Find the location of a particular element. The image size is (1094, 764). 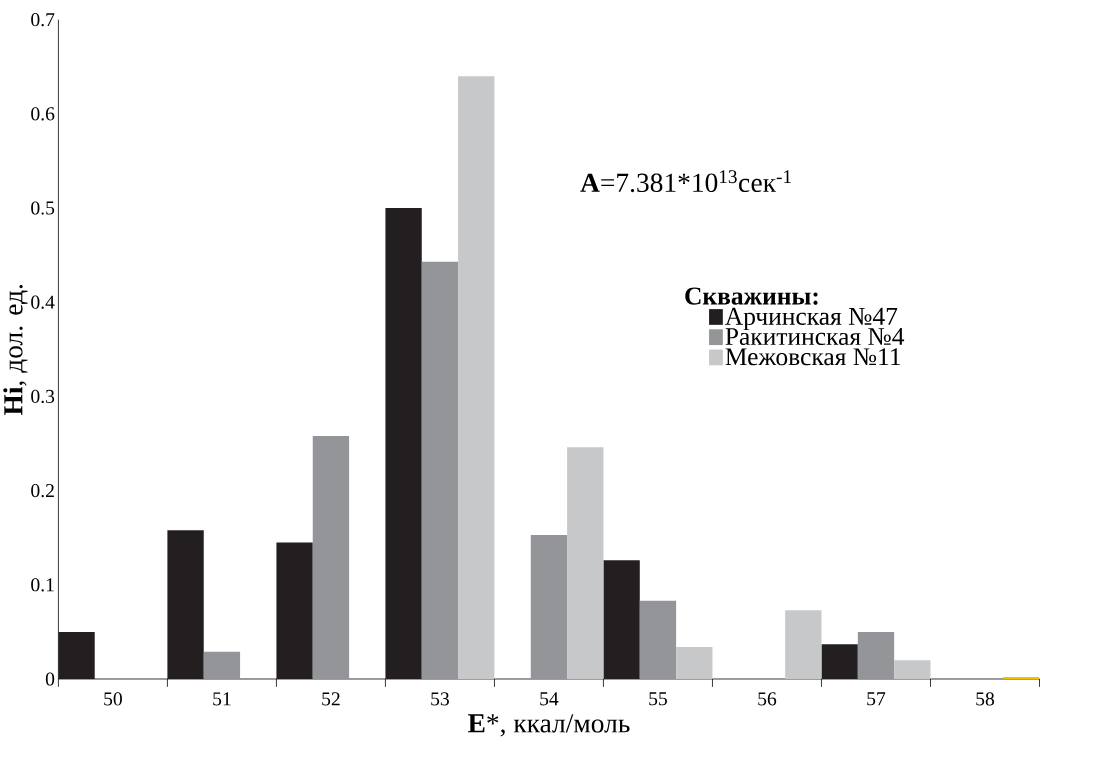

x-tick-label: 52 is located at coordinates (331, 699).